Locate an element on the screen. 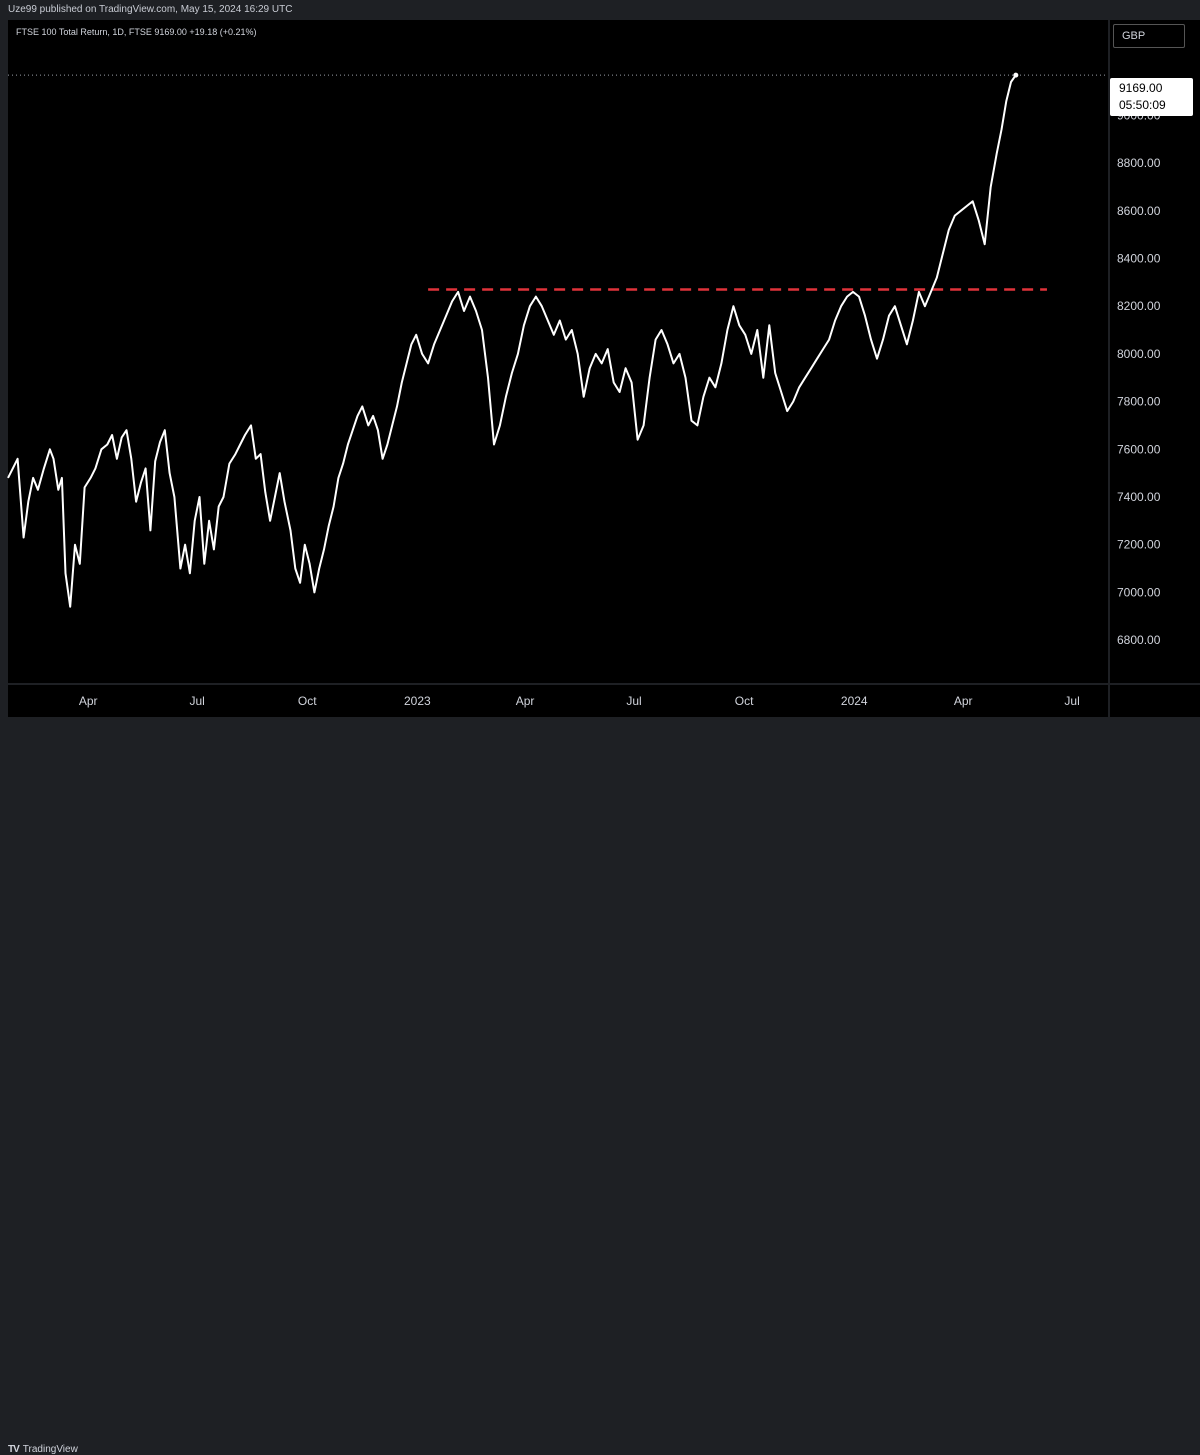 This screenshot has height=1455, width=1200. y-tick-label: 7600.00 is located at coordinates (1139, 449).